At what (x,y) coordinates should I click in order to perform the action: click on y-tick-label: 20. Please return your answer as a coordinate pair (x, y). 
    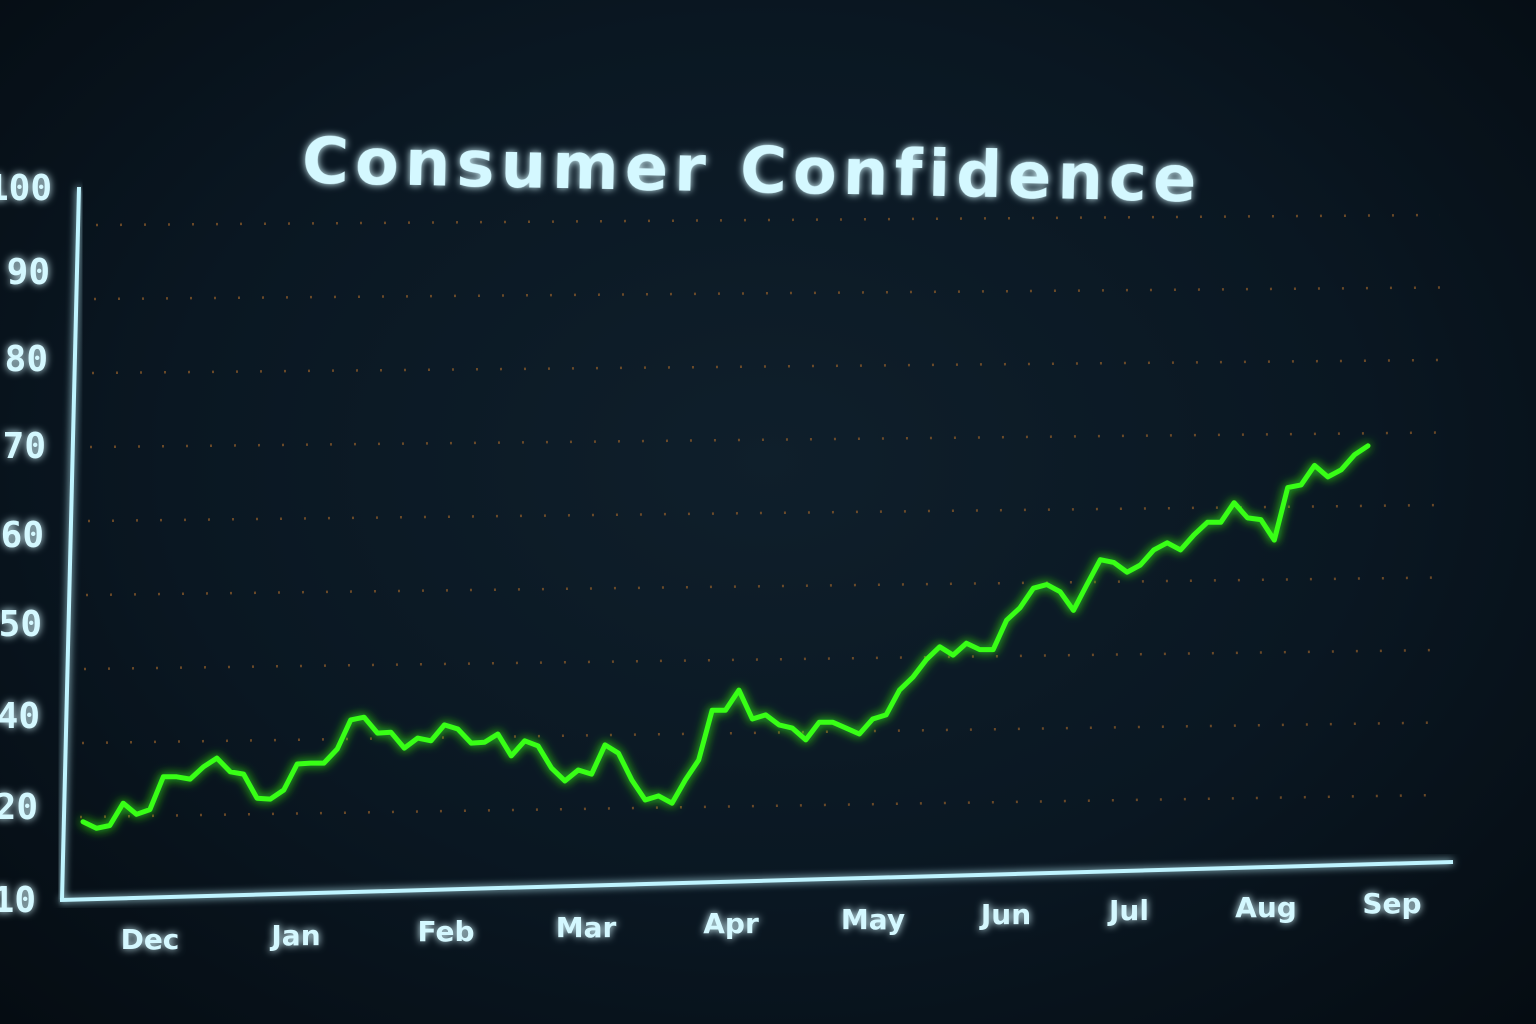
    Looking at the image, I should click on (19, 807).